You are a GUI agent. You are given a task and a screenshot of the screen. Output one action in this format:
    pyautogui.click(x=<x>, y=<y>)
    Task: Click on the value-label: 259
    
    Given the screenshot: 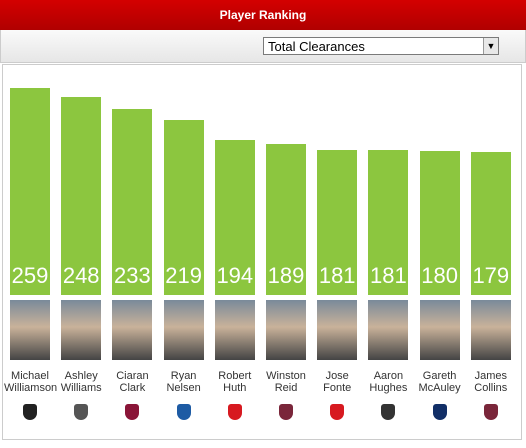 What is the action you would take?
    pyautogui.click(x=30, y=275)
    